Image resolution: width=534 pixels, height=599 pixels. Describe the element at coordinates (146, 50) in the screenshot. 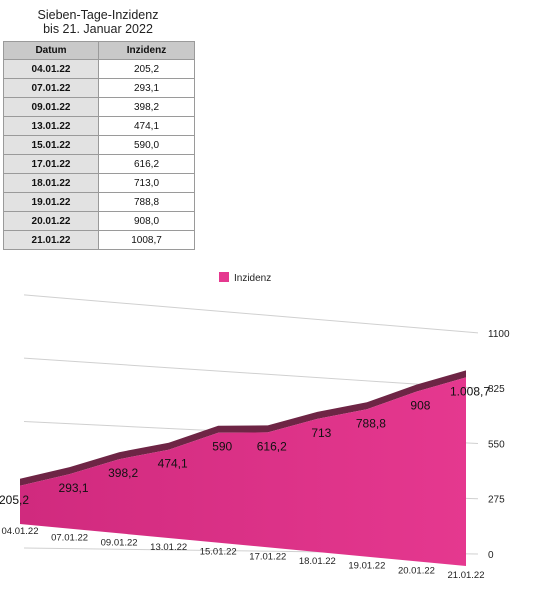

I see `header-inzidenz: Inzidenz` at that location.